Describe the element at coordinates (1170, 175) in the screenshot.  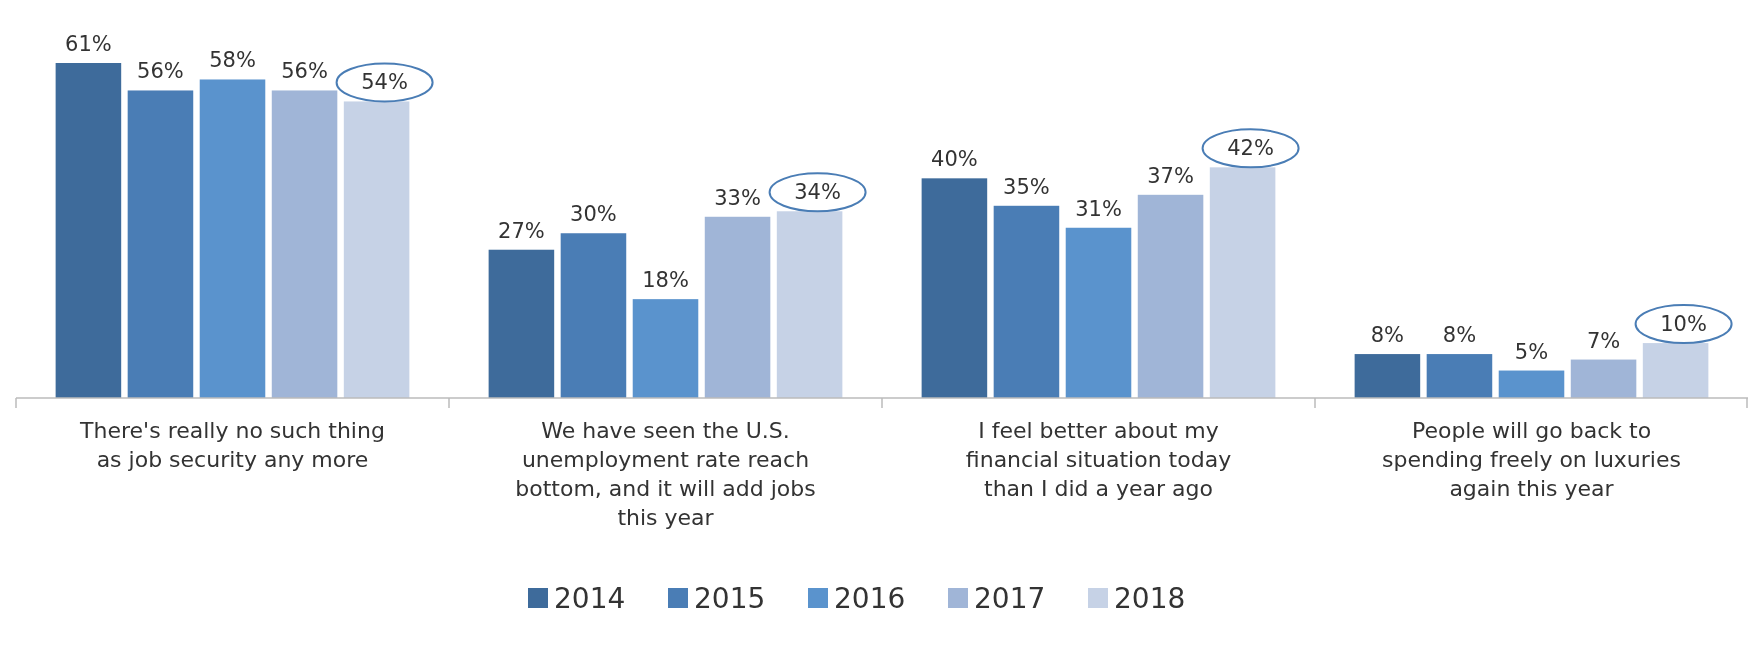
I see `data-label: 37%` at that location.